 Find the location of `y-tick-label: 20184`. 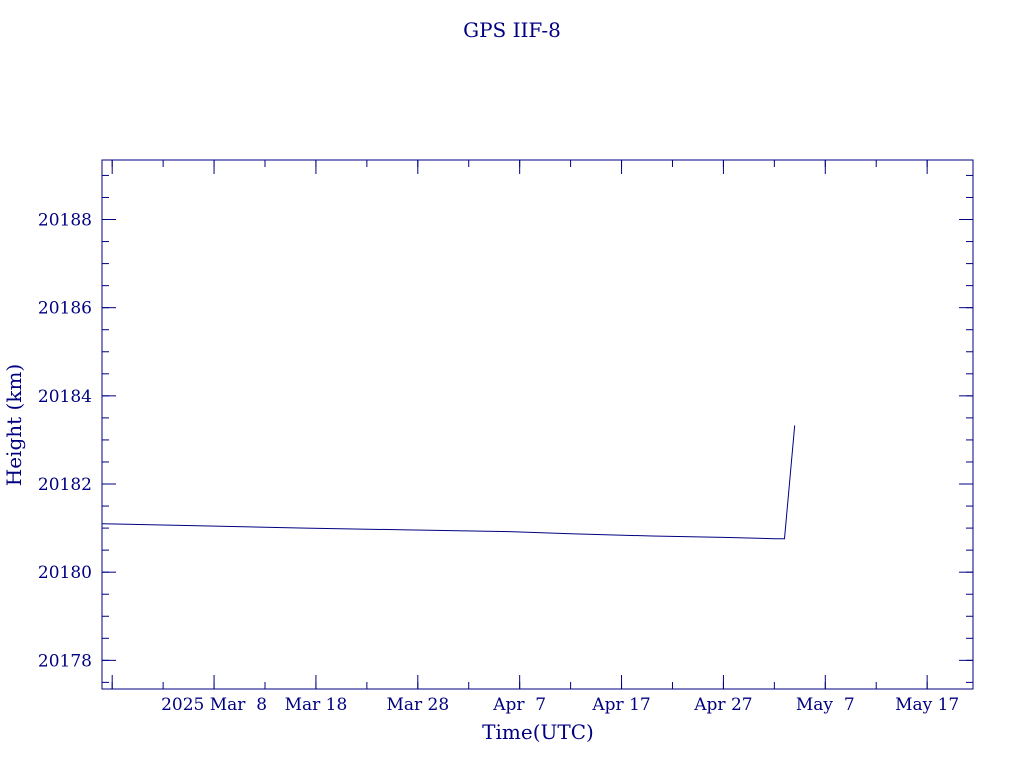

y-tick-label: 20184 is located at coordinates (65, 397).